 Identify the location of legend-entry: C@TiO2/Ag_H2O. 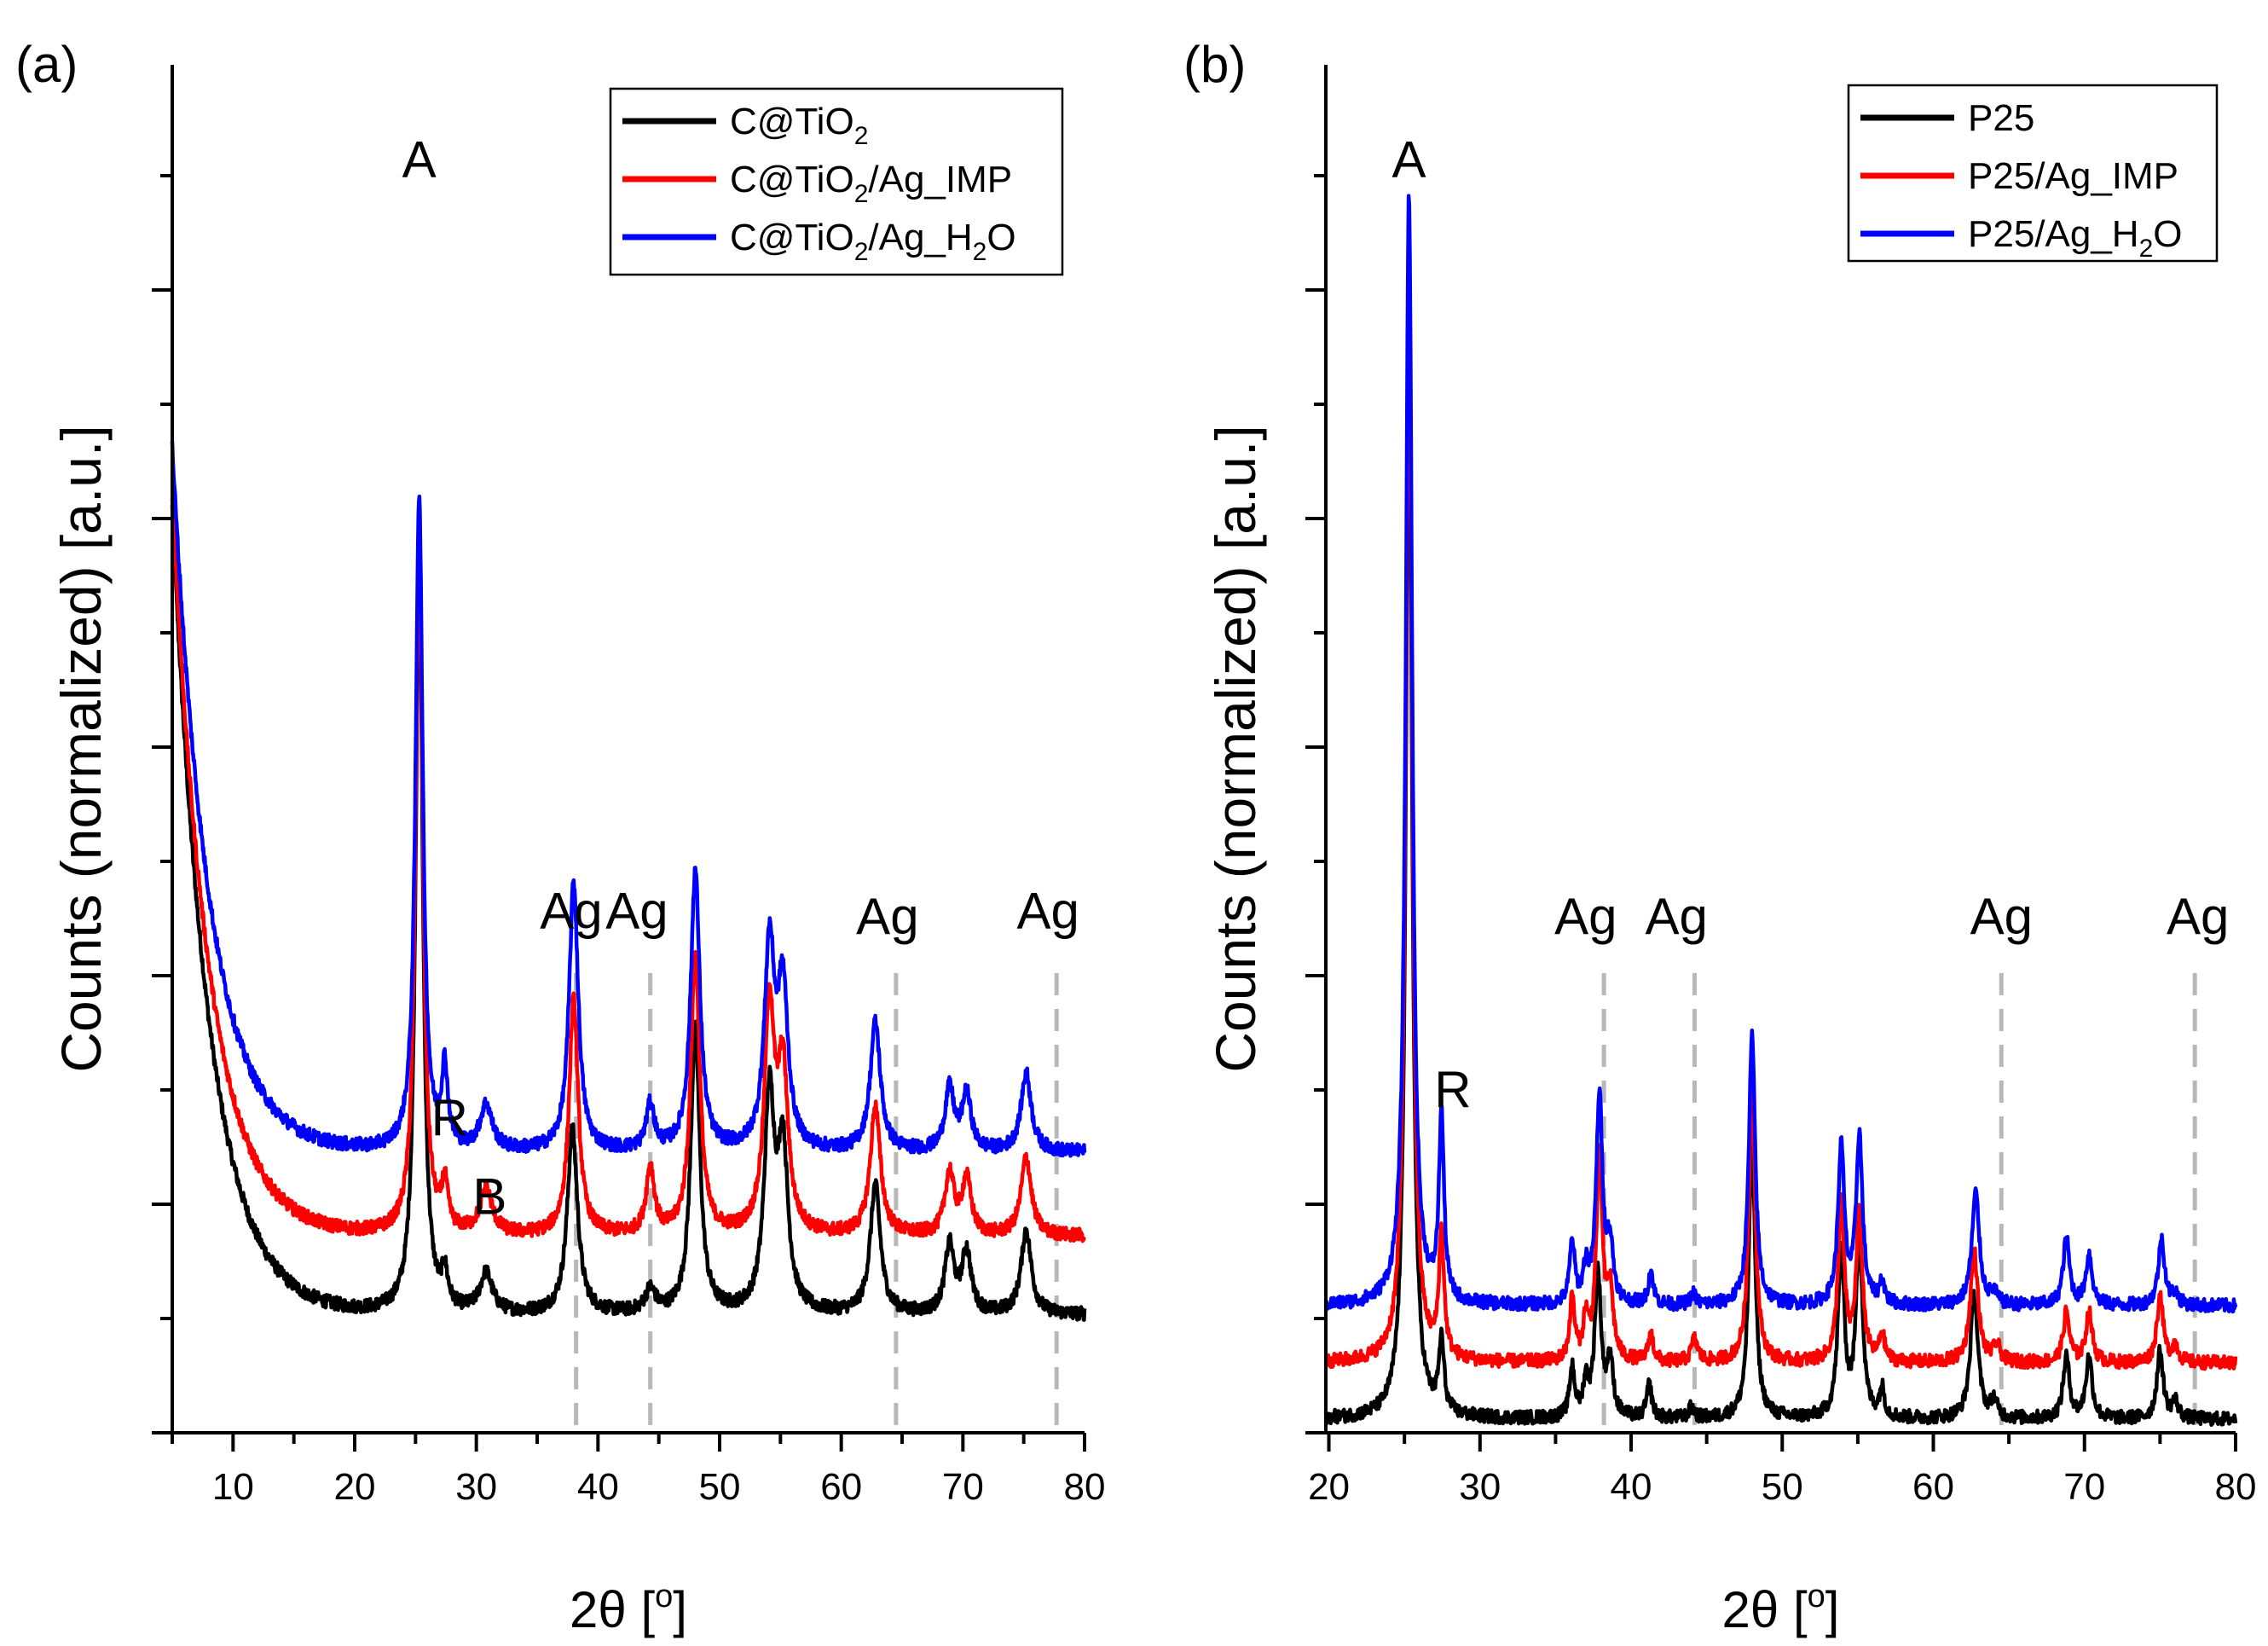
(873, 241).